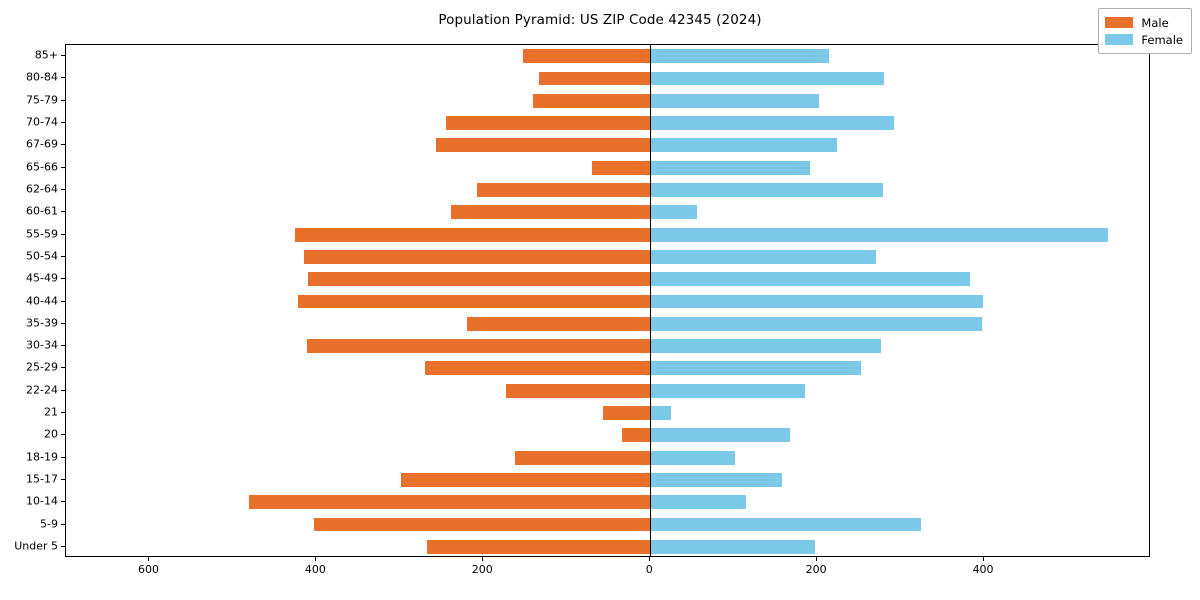 This screenshot has height=600, width=1200. What do you see at coordinates (42, 501) in the screenshot?
I see `y-axis-tick-label: 10-14` at bounding box center [42, 501].